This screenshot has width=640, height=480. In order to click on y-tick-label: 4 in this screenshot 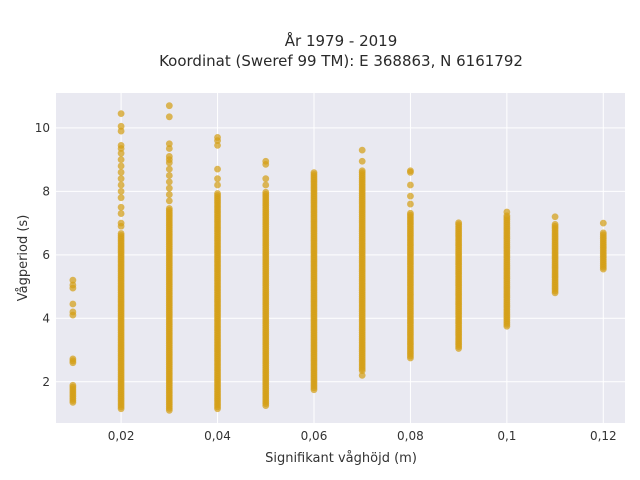, I will do `click(46, 318)`.